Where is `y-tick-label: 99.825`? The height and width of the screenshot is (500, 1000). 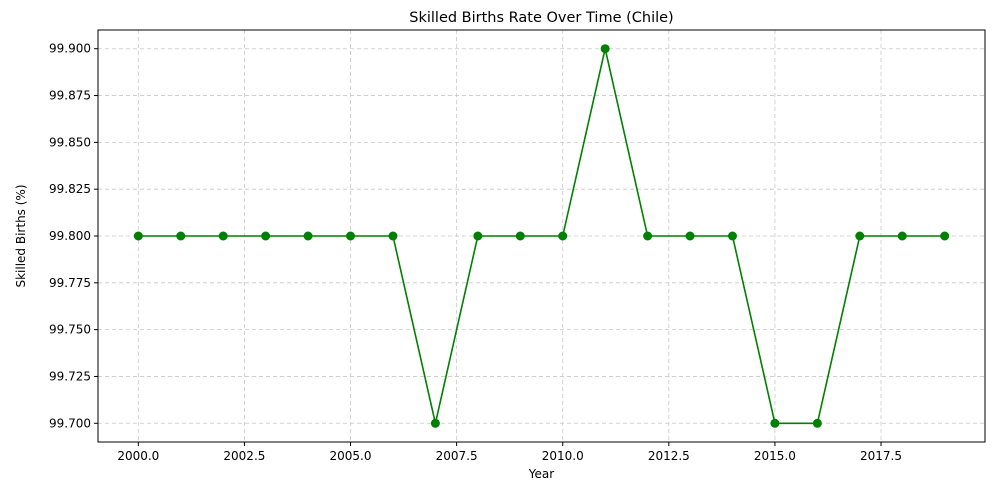 y-tick-label: 99.825 is located at coordinates (70, 189).